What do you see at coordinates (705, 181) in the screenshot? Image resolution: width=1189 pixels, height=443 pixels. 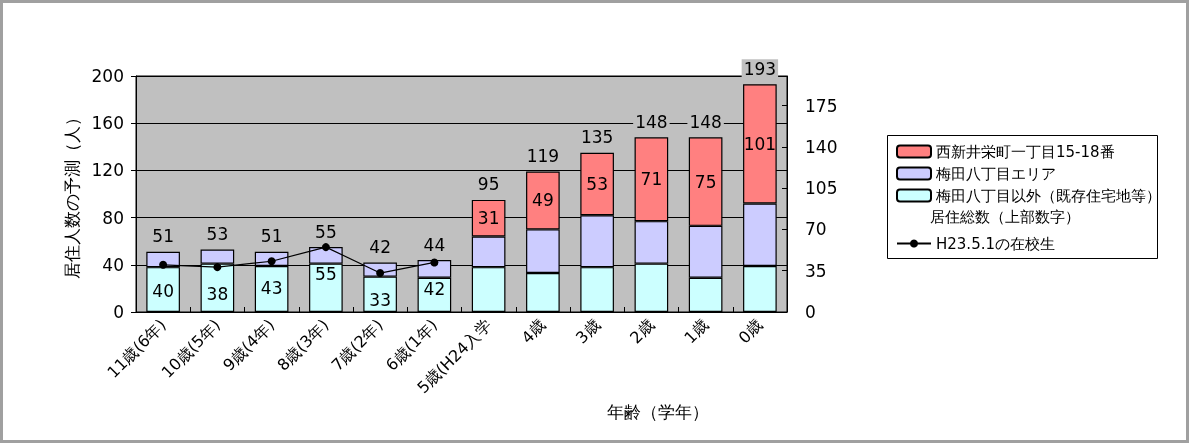 I see `data-label: 75` at bounding box center [705, 181].